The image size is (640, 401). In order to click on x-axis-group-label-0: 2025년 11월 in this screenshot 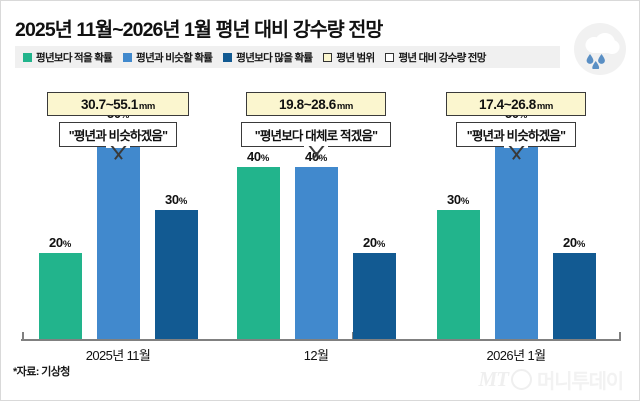, I will do `click(118, 355)`.